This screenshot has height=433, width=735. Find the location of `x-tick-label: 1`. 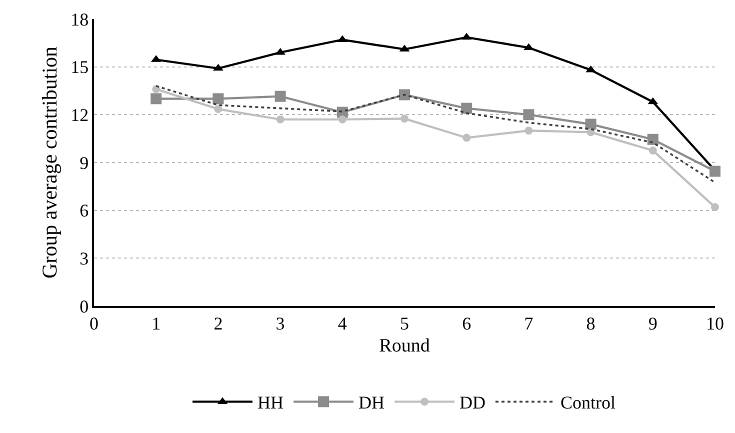

x-tick-label: 1 is located at coordinates (156, 323).